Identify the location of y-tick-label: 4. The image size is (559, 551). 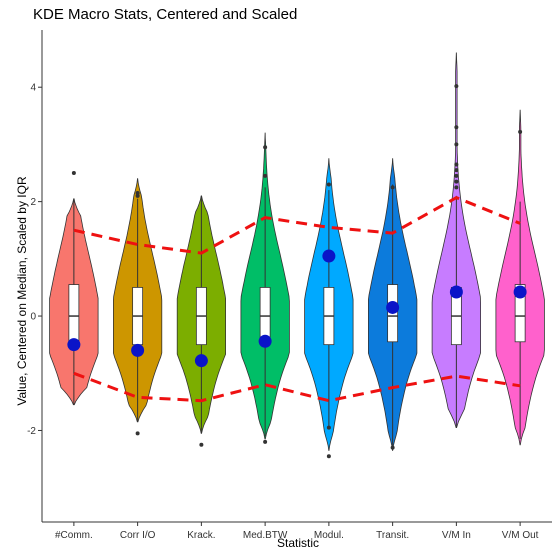
(33, 88).